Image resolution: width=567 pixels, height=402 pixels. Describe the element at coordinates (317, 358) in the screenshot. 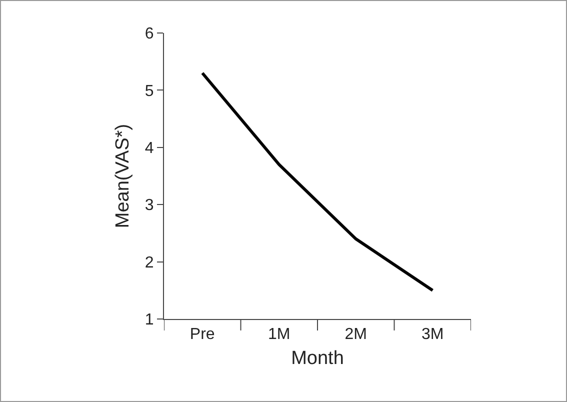

I see `x-axis-title: Month` at that location.